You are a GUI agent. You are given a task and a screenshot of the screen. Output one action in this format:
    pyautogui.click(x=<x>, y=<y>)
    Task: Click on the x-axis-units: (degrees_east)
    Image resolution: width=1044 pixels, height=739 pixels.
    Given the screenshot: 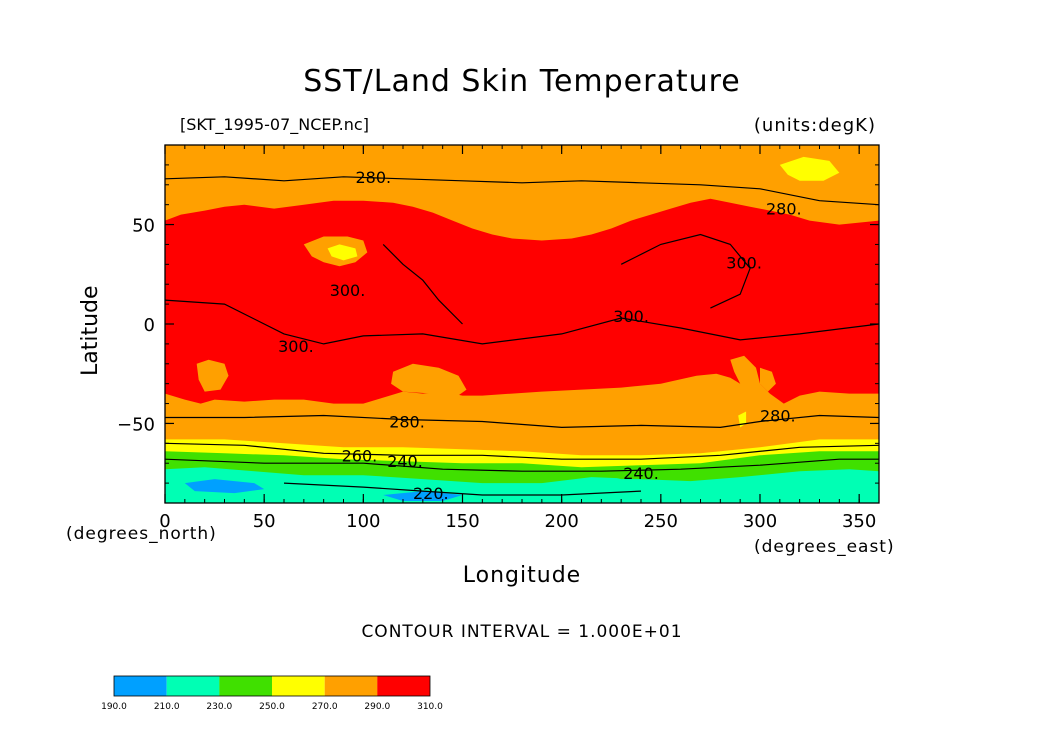 What is the action you would take?
    pyautogui.click(x=824, y=547)
    